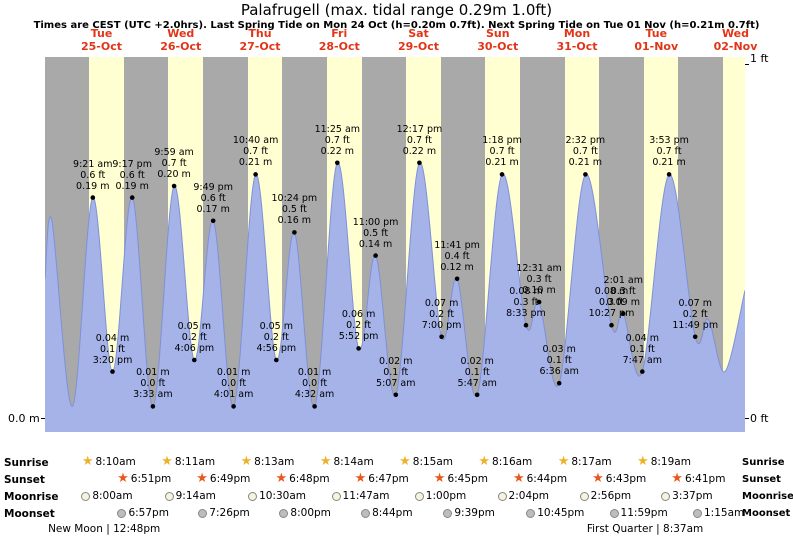  I want to click on tide-point-label-line: 11:00 pm, so click(375, 222).